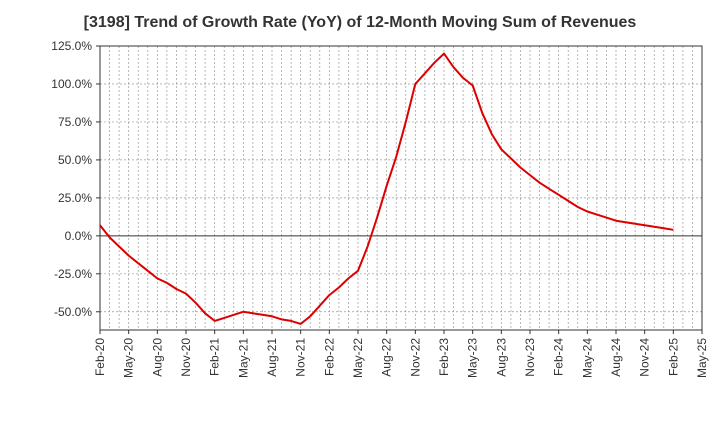  I want to click on x-tick-label: Feb-20, so click(100, 357).